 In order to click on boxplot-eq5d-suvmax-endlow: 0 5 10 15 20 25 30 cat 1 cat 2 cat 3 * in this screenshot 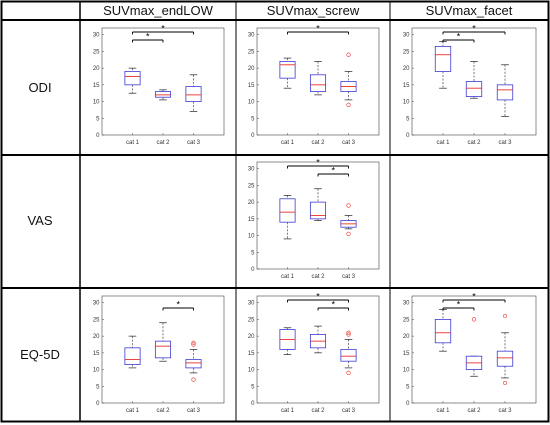, I will do `click(158, 355)`.